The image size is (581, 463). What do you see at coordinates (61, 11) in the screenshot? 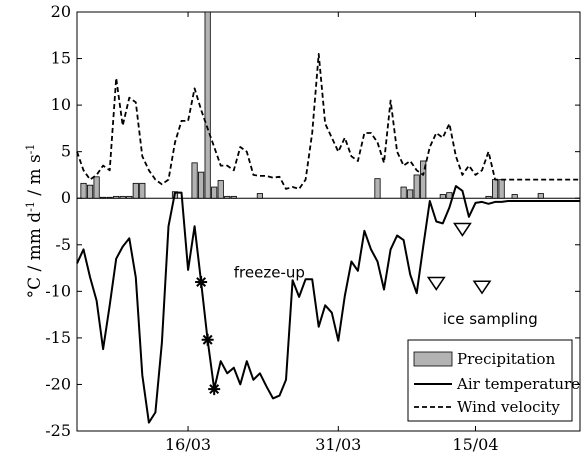
I see `y-tick-label-9: 20` at bounding box center [61, 11].